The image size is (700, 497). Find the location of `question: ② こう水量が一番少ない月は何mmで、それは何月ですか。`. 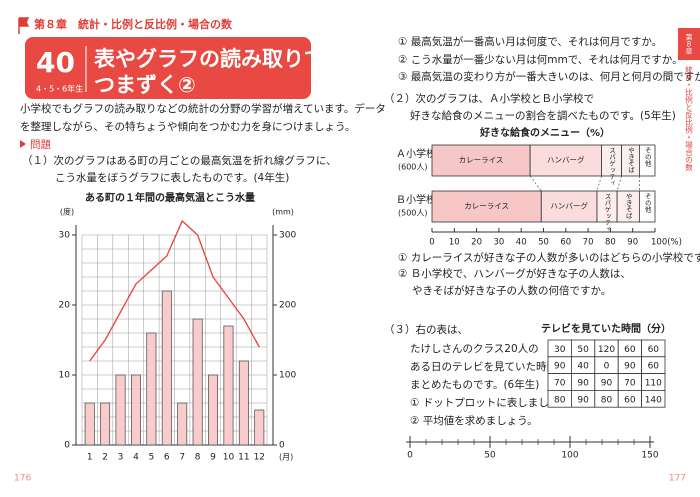

question: ② こう水量が一番少ない月は何mmで、それは何月ですか。 is located at coordinates (540, 59).